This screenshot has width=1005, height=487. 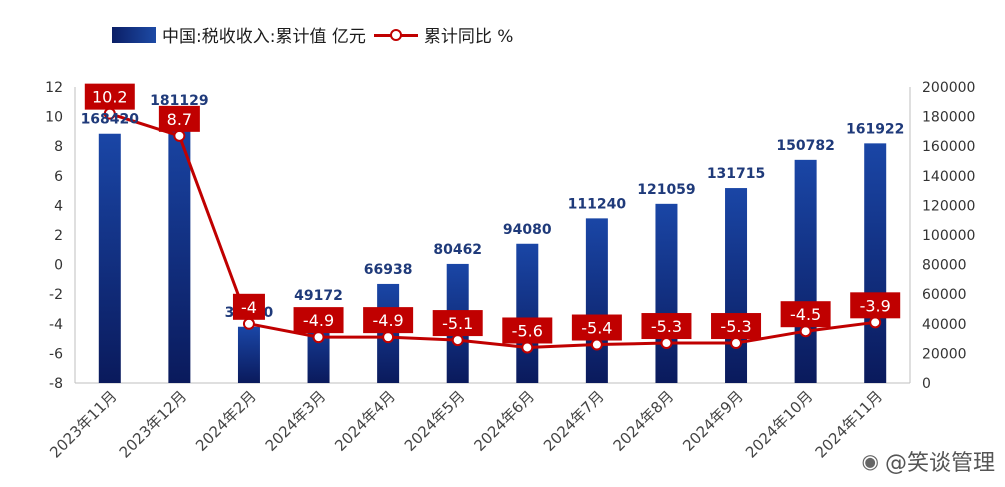 I want to click on y-left-tick-label: -2, so click(x=56, y=295).